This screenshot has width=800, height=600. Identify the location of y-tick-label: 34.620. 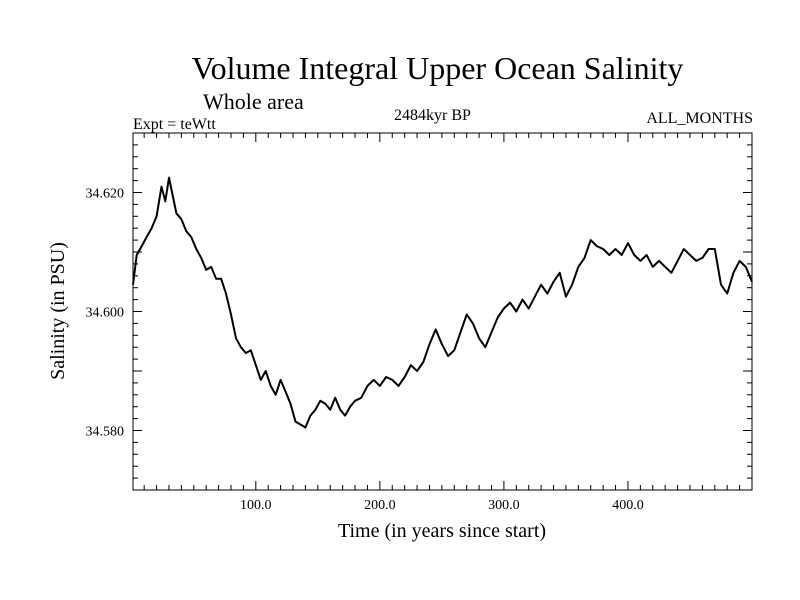
(105, 194).